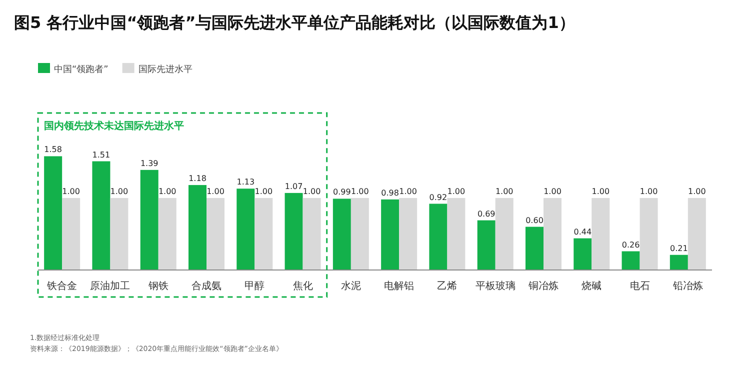 The height and width of the screenshot is (378, 735). What do you see at coordinates (640, 286) in the screenshot?
I see `x-tick-label: 电石` at bounding box center [640, 286].